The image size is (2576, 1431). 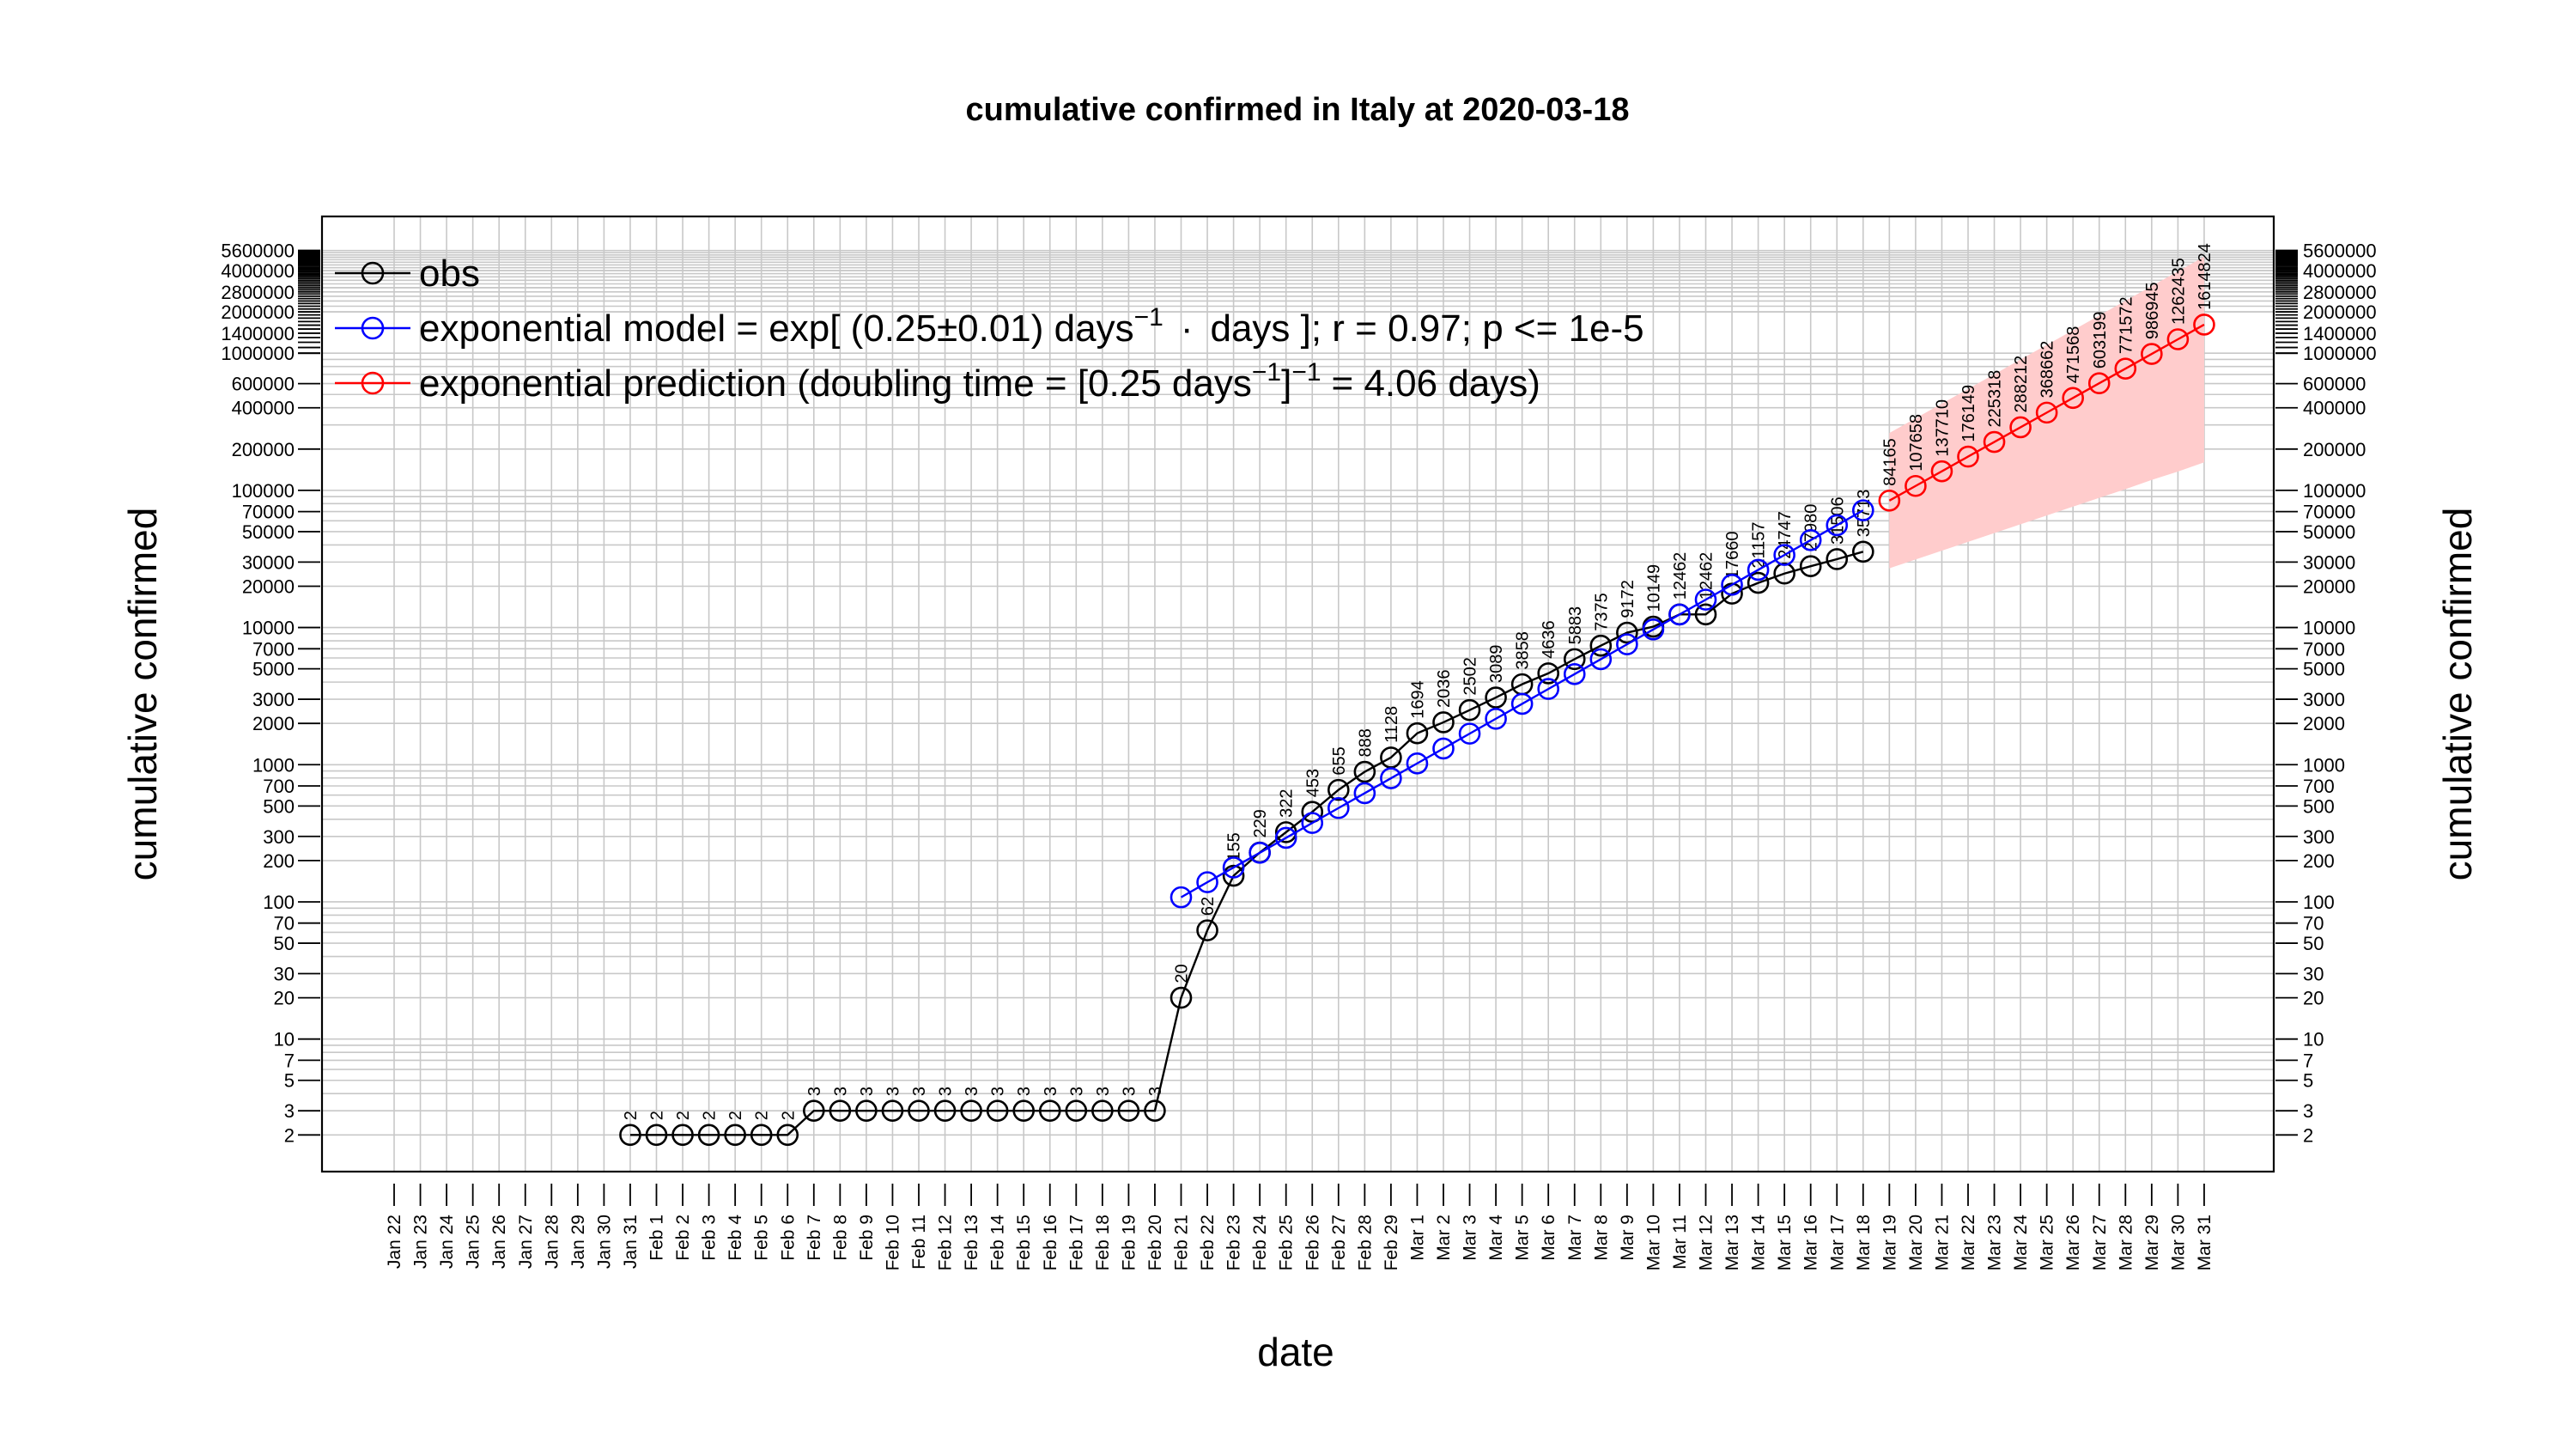 What do you see at coordinates (2457, 694) in the screenshot?
I see `y-axis-label-right: cumulative confirmed` at bounding box center [2457, 694].